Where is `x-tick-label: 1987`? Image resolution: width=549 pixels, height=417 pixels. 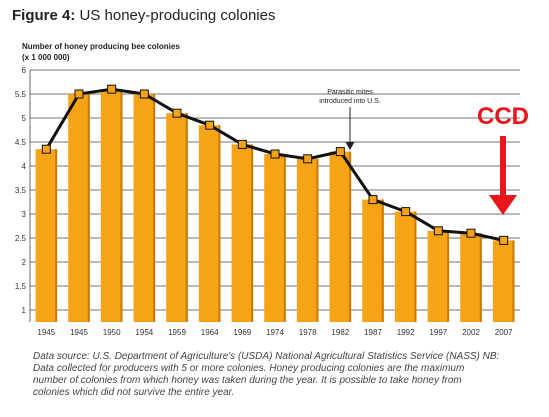 x-tick-label: 1987 is located at coordinates (373, 332).